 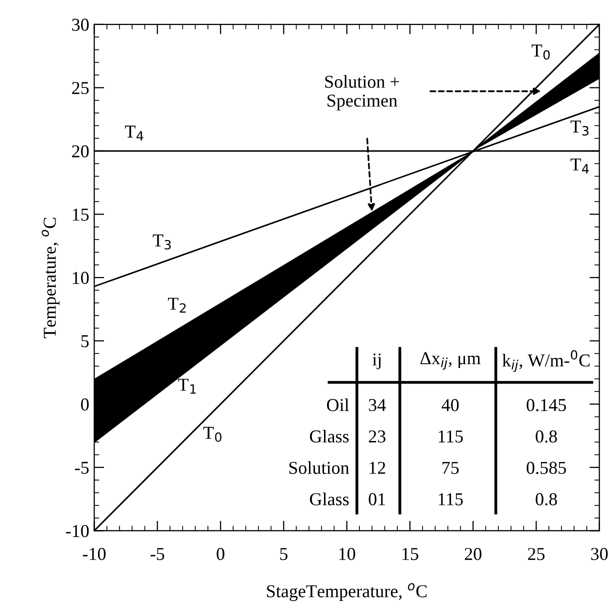 I want to click on y-tick-label: 10, so click(x=80, y=278).